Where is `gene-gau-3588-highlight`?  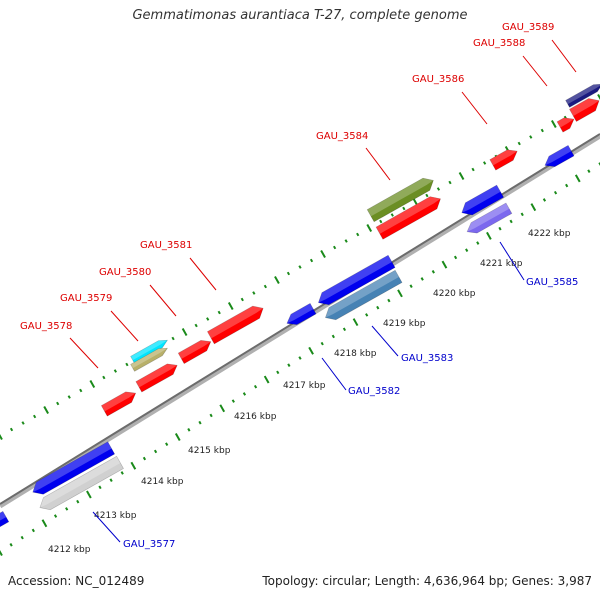
gene-gau-3588-highlight is located at coordinates (584, 107).